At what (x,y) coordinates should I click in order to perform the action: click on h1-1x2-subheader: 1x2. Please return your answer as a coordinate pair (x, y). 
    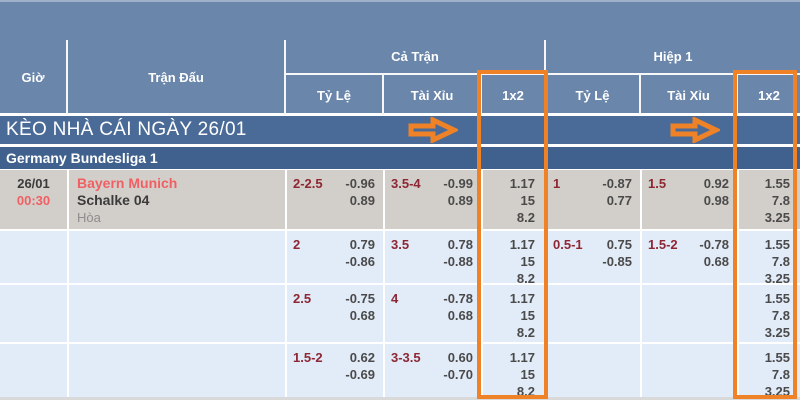
    Looking at the image, I should click on (769, 95).